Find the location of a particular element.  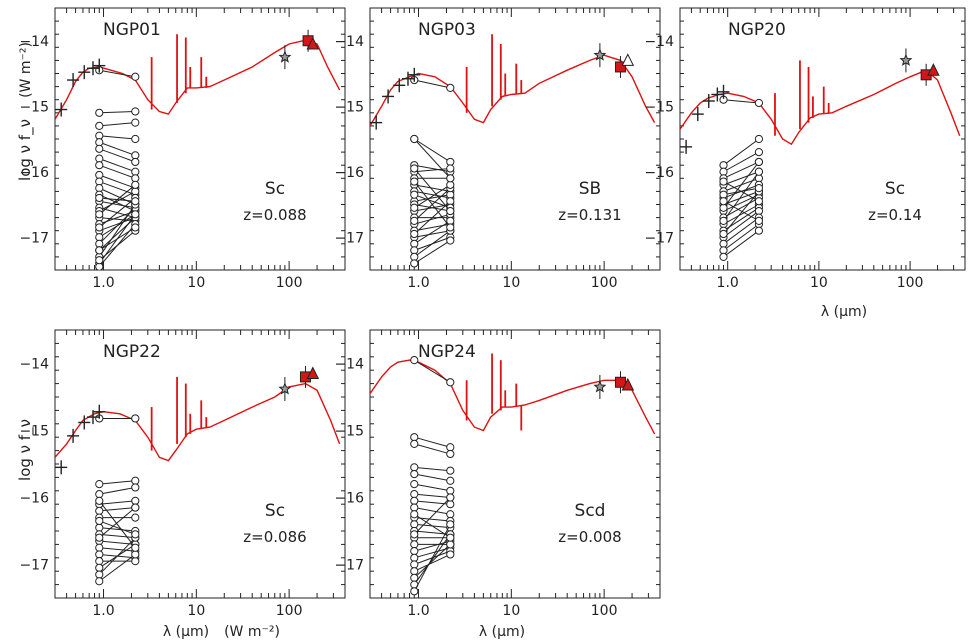

photometry-triangle is located at coordinates (628, 59).